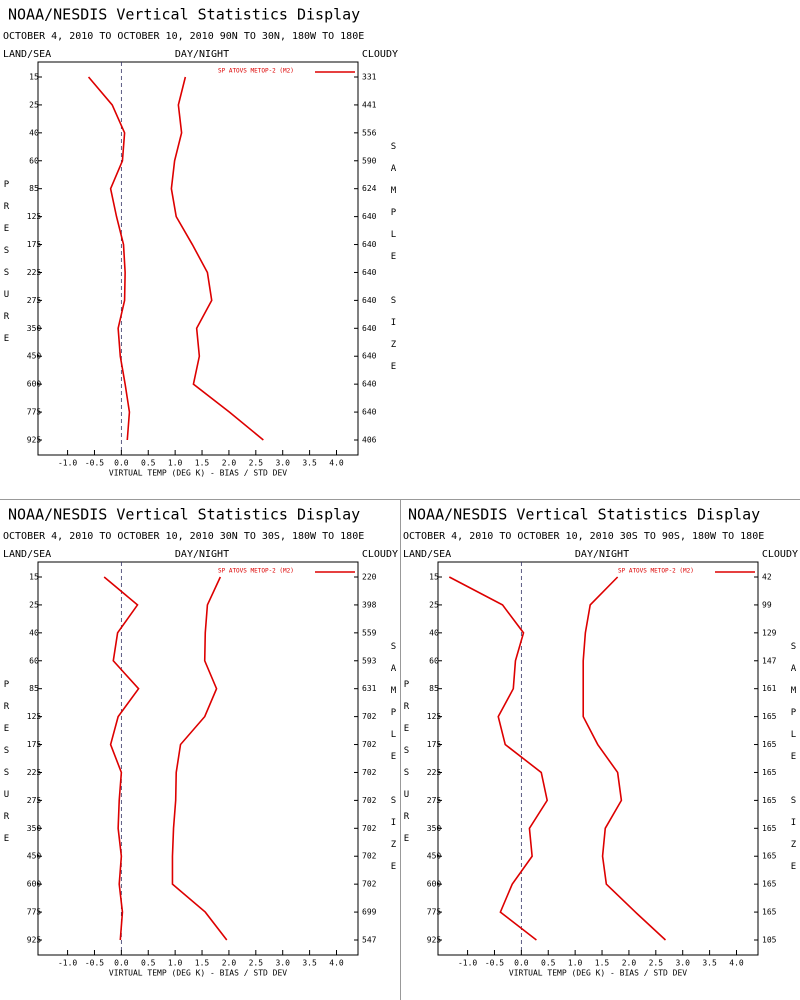 This screenshot has height=1000, width=800. Describe the element at coordinates (767, 577) in the screenshot. I see `sample-size-label: 42` at that location.